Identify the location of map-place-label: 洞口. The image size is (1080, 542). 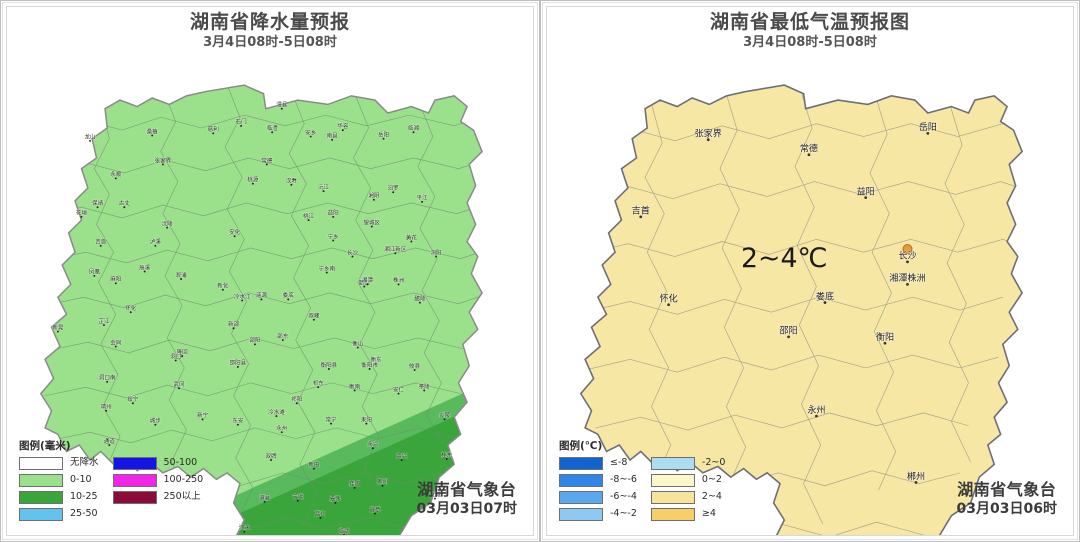
(176, 357).